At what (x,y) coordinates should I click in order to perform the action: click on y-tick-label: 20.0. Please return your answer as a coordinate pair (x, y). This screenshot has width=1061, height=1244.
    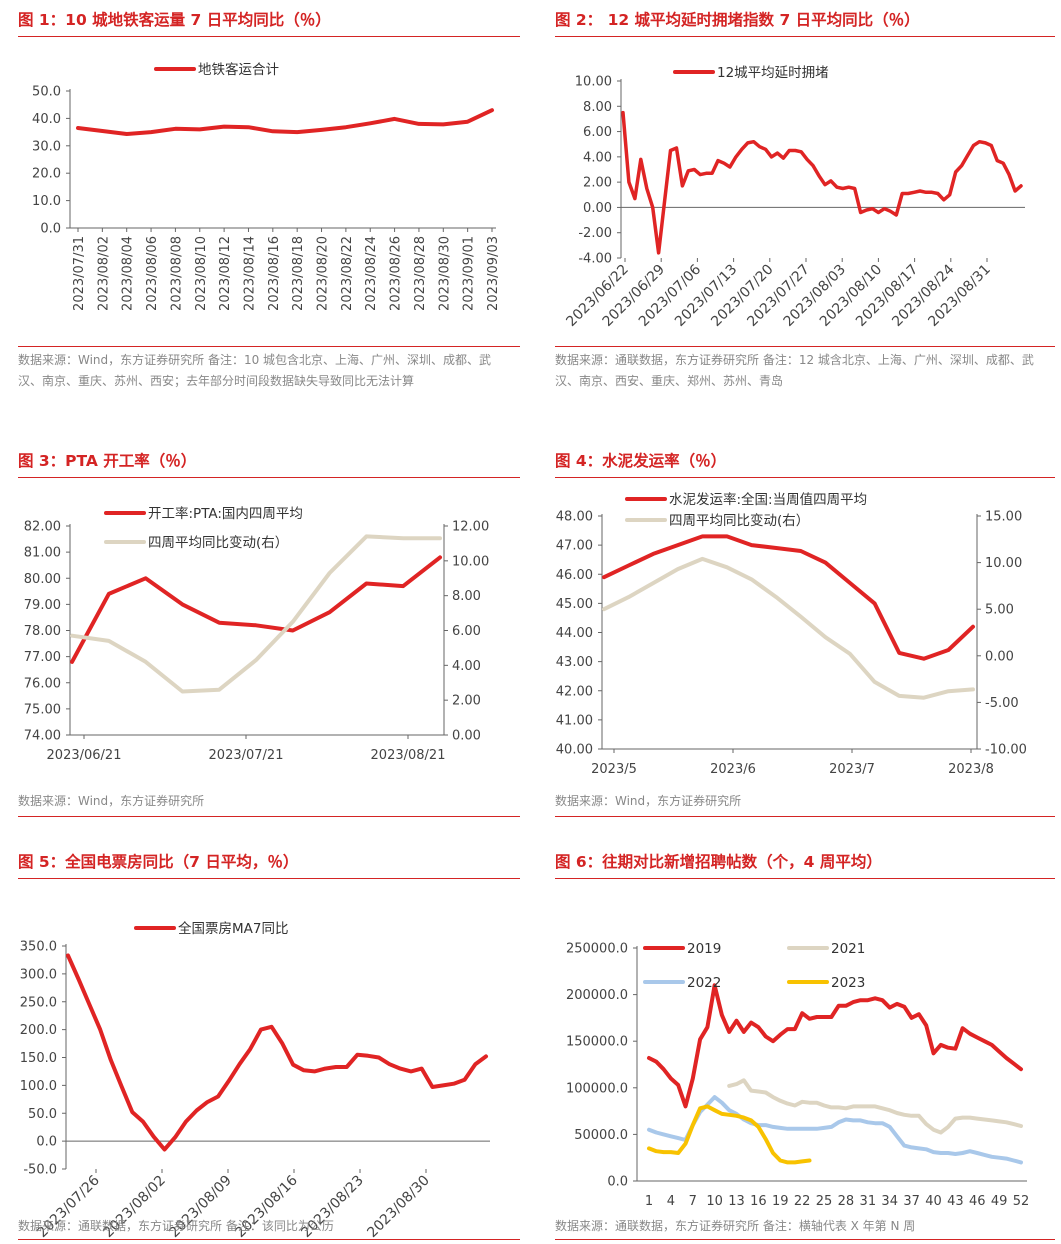
    Looking at the image, I should click on (46, 174).